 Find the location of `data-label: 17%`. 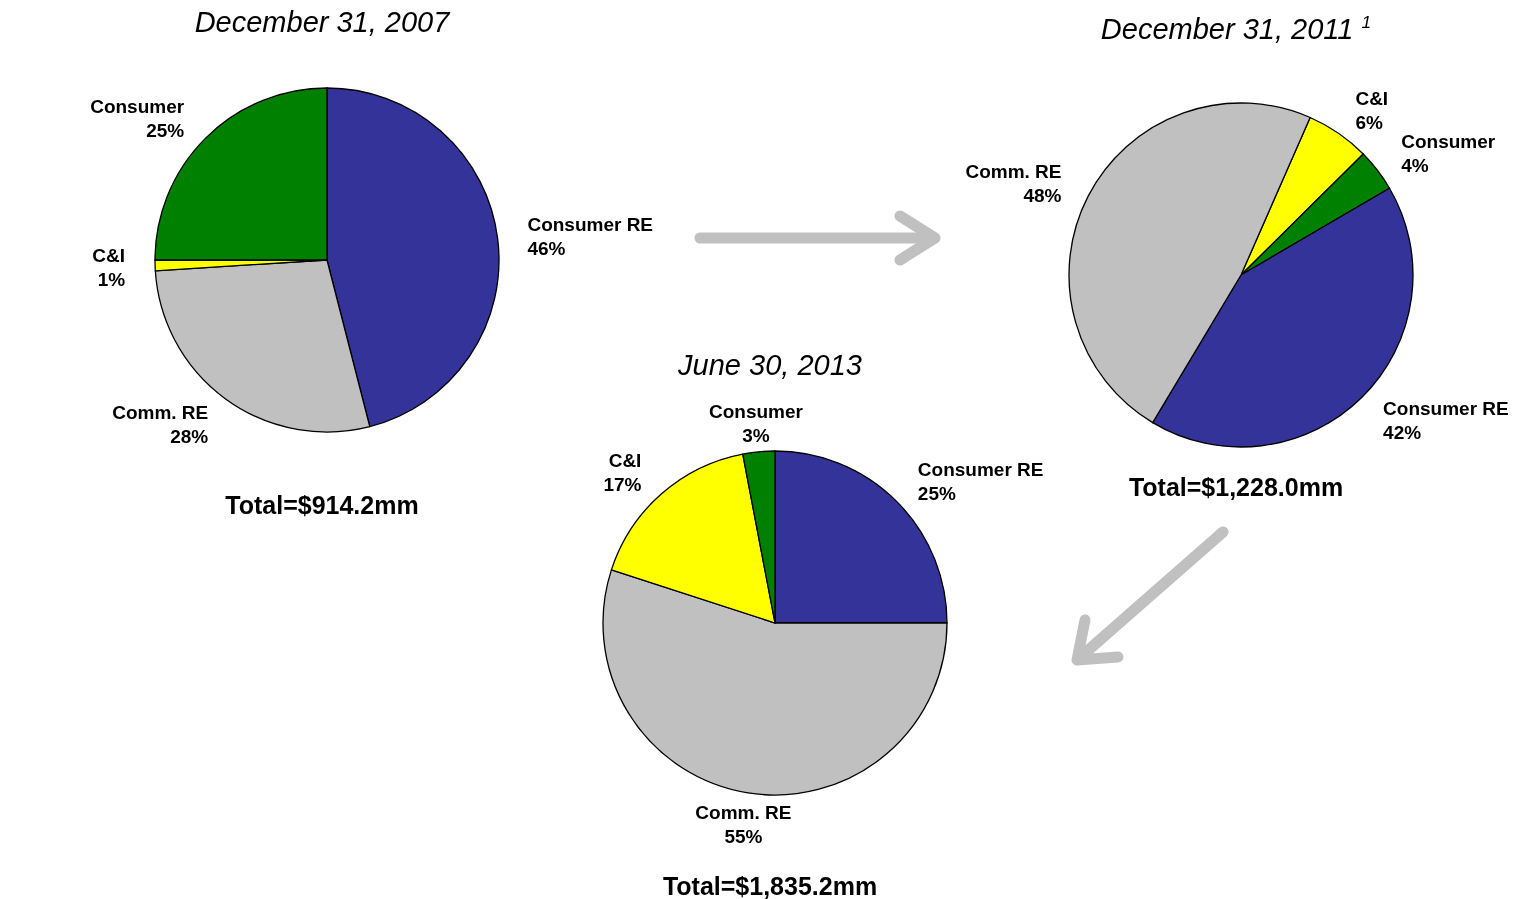

data-label: 17% is located at coordinates (622, 485).